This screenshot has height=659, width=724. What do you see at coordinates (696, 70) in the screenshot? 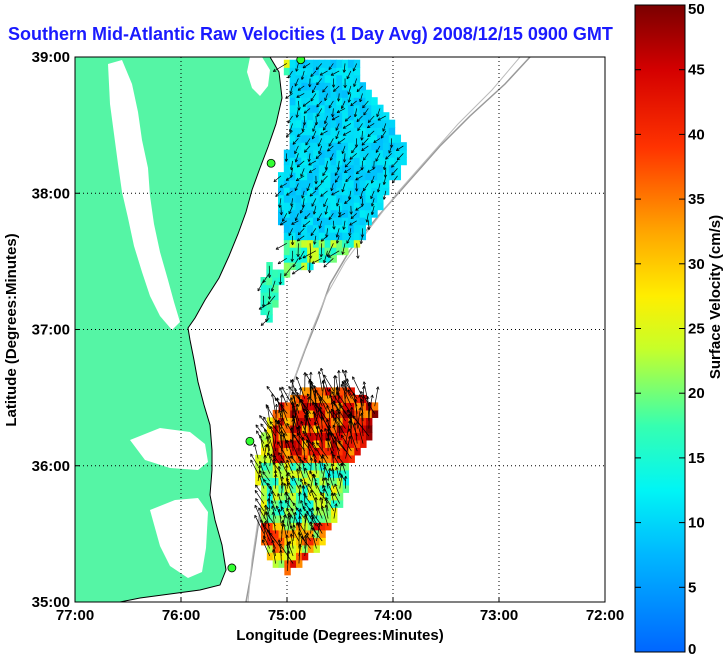
I see `colorbar-tick-label: 45` at bounding box center [696, 70].